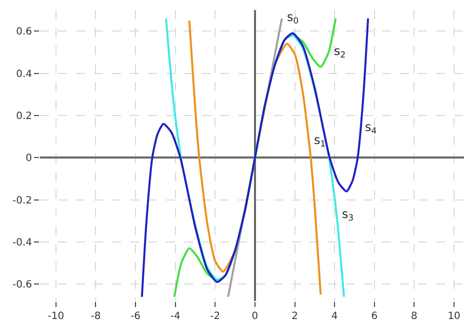 This screenshot has width=474, height=331. Describe the element at coordinates (348, 215) in the screenshot. I see `annotation: s$_{3}$` at that location.